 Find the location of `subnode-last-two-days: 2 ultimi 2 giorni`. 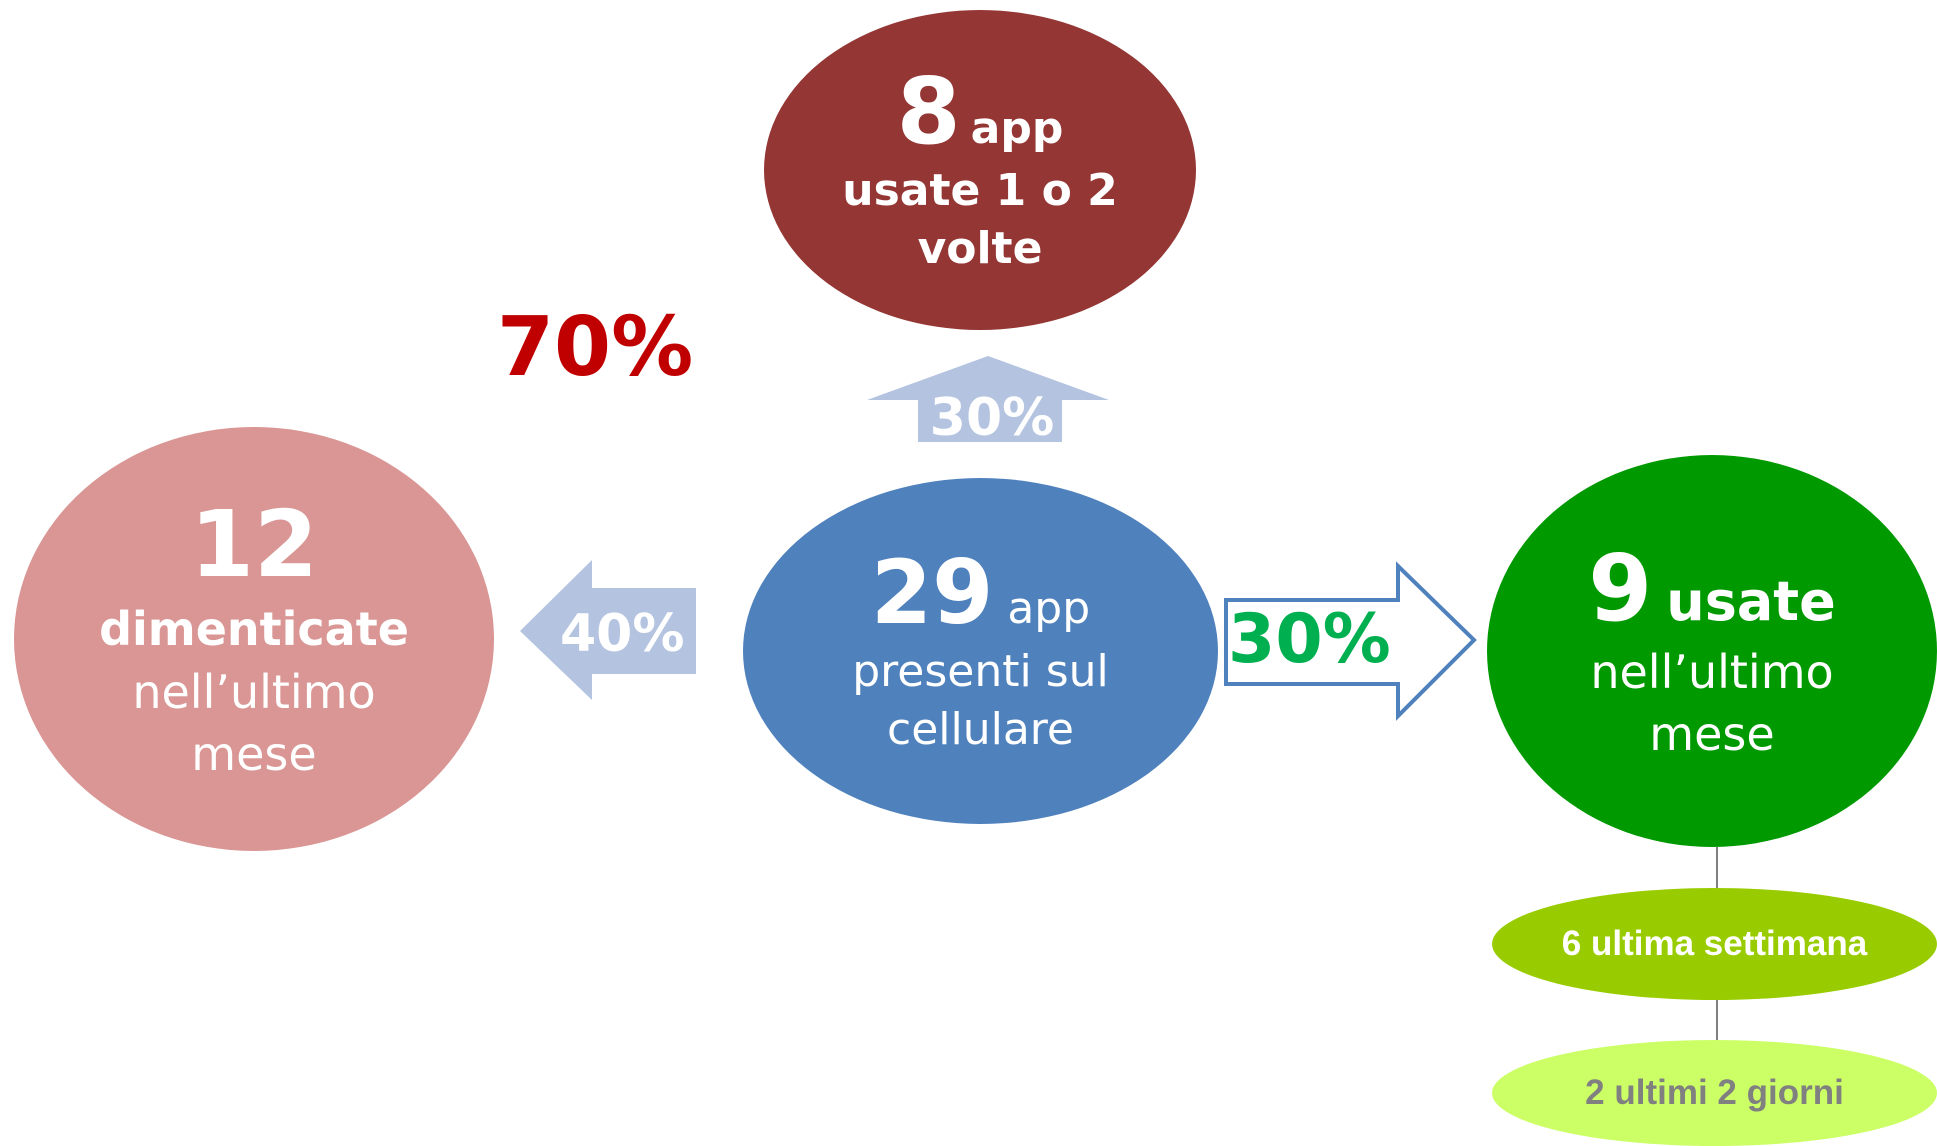

subnode-last-two-days: 2 ultimi 2 giorni is located at coordinates (1714, 1093).